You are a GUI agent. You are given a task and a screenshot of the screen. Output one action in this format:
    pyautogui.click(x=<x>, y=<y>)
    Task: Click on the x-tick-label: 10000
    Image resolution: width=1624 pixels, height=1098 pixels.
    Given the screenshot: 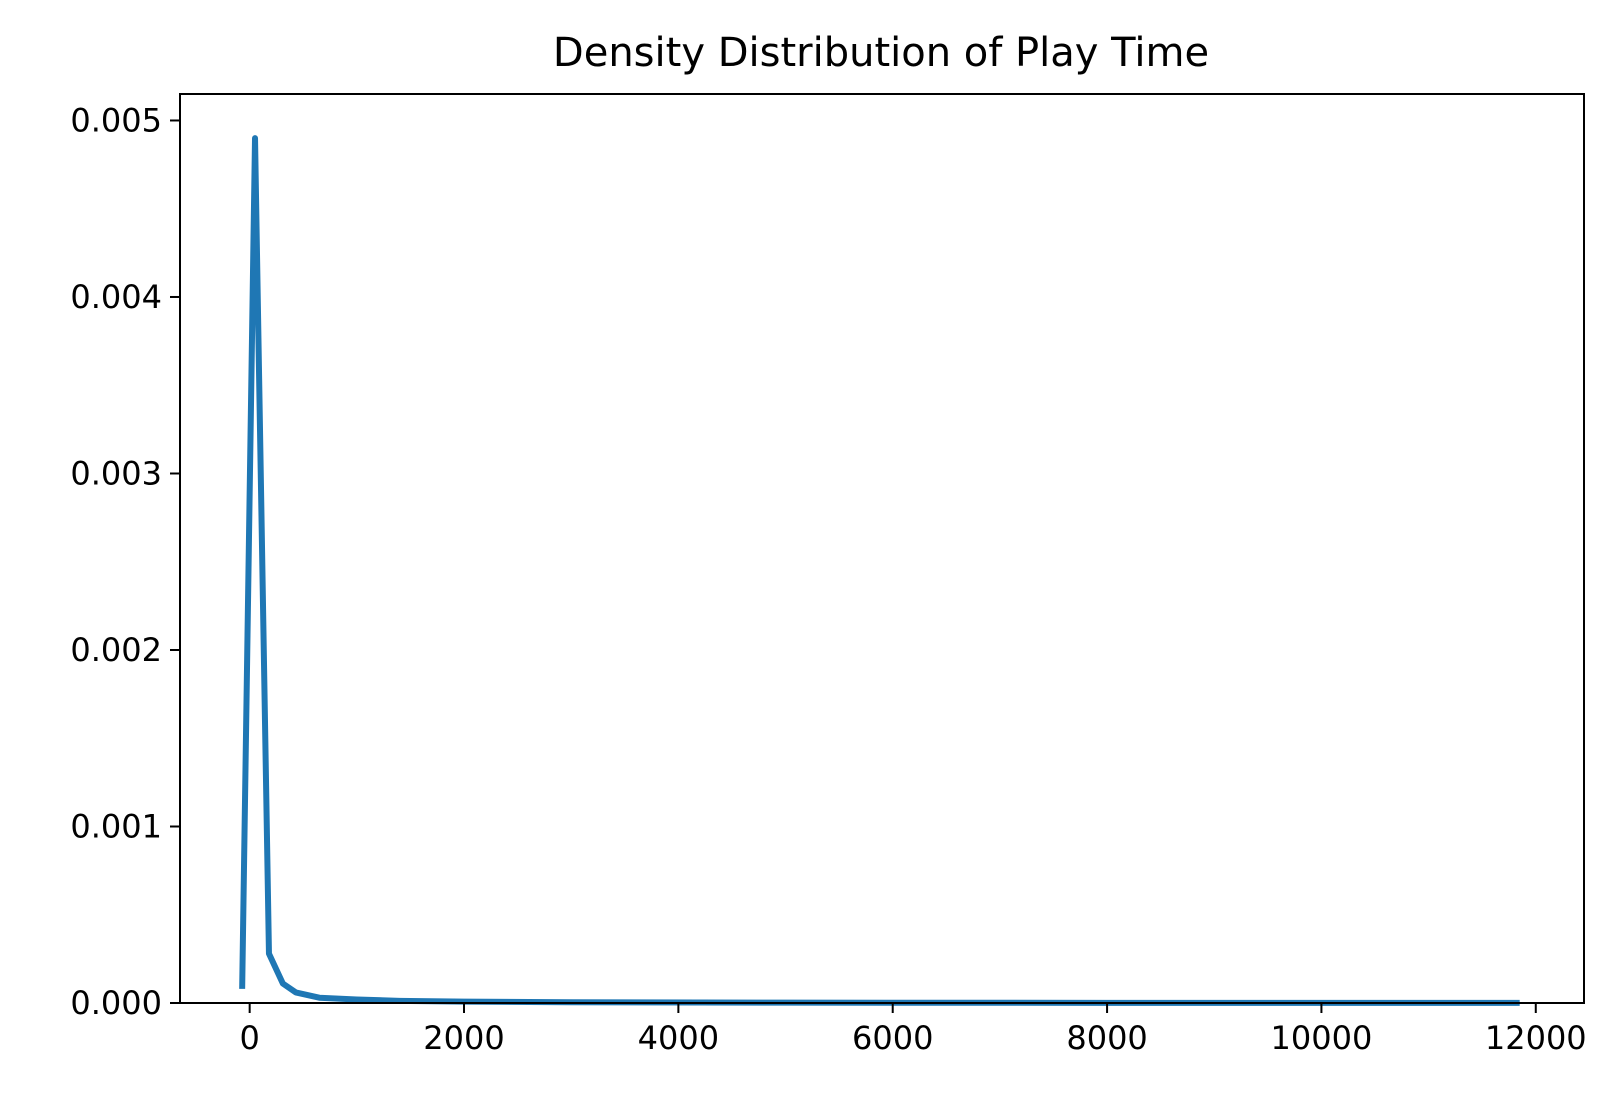 What is the action you would take?
    pyautogui.click(x=1322, y=1038)
    